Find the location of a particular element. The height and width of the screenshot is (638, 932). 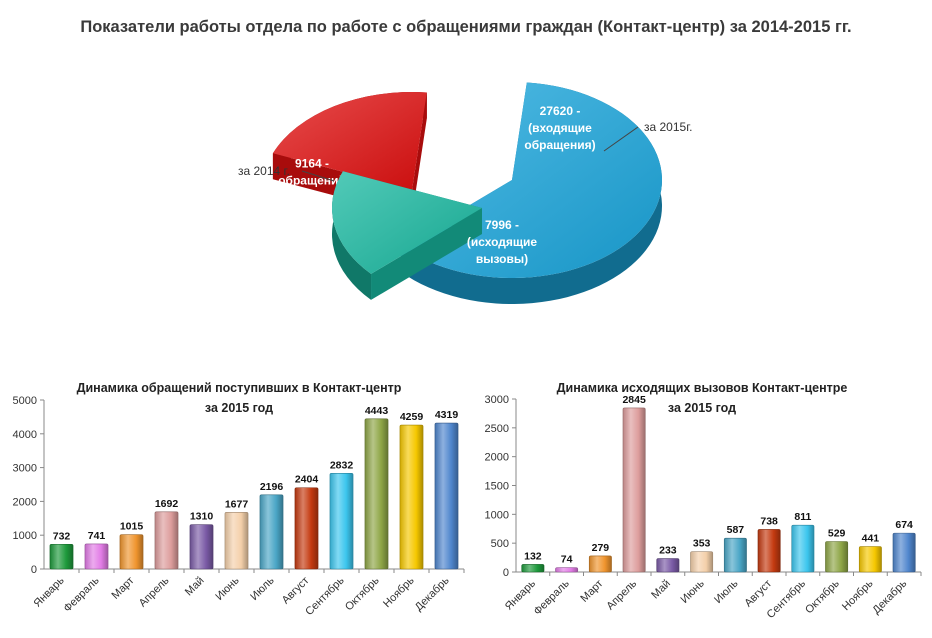

category-label: Январь is located at coordinates (48, 591).